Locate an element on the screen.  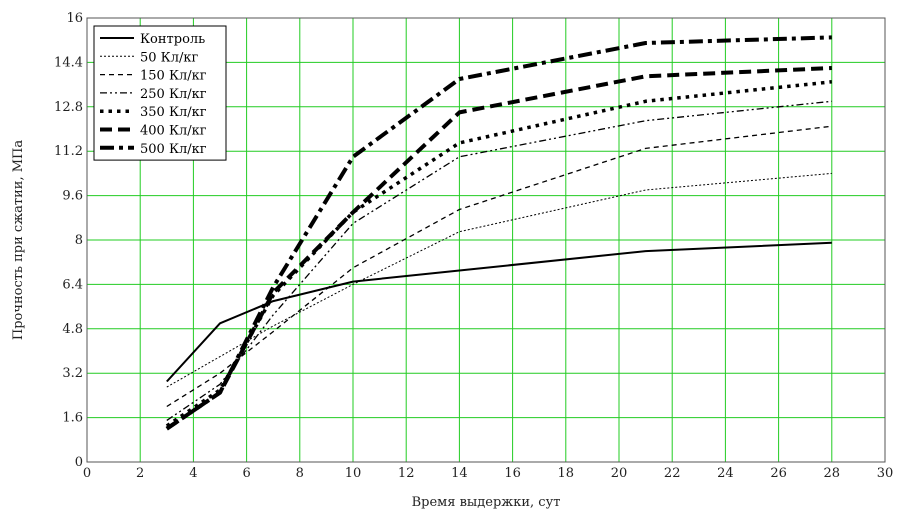
x-tick-label: 22 is located at coordinates (672, 473).